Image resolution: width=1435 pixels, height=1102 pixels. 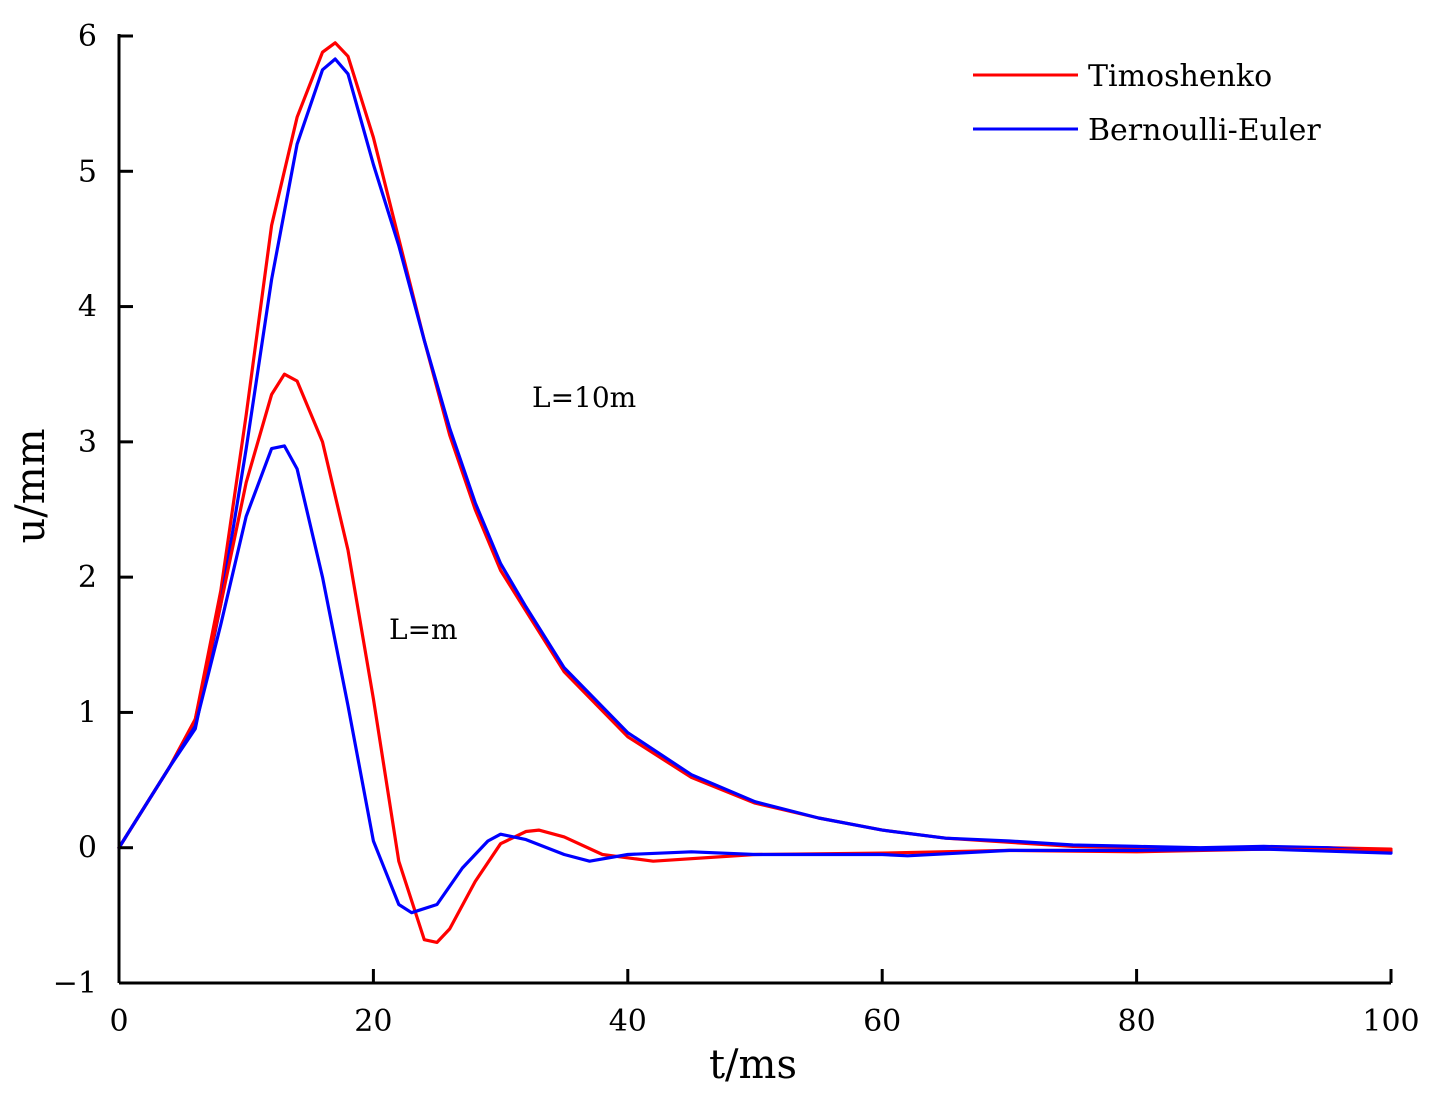 What do you see at coordinates (1180, 76) in the screenshot?
I see `legend-label-timoshenko: Timoshenko` at bounding box center [1180, 76].